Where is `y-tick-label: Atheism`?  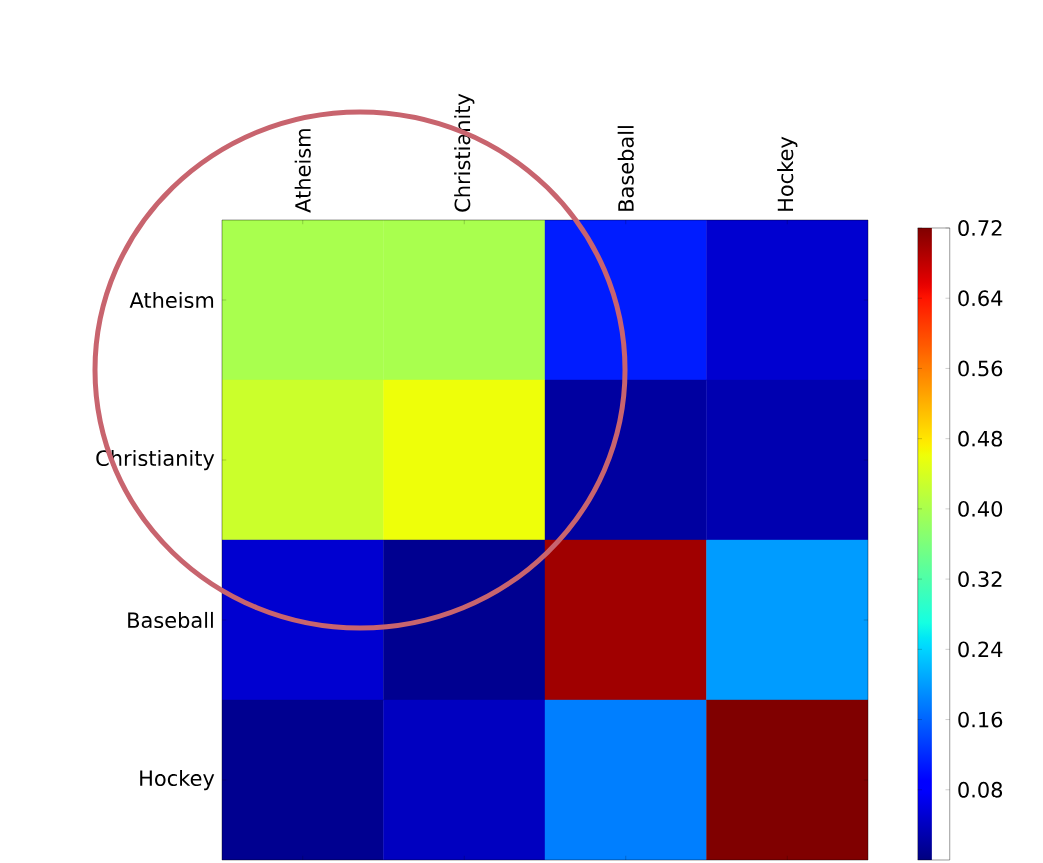
y-tick-label: Atheism is located at coordinates (171, 300).